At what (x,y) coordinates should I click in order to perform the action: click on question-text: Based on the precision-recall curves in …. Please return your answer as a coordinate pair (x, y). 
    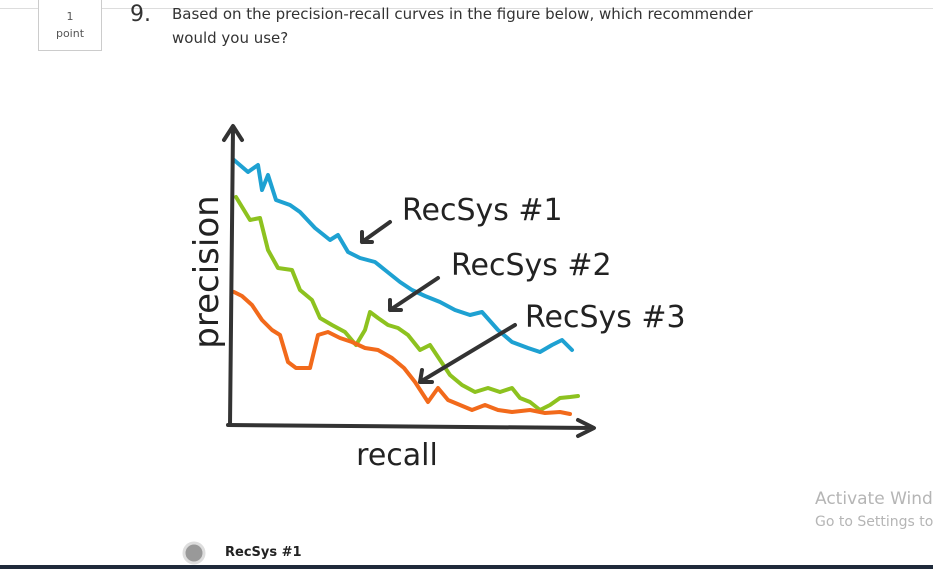
    Looking at the image, I should click on (462, 14).